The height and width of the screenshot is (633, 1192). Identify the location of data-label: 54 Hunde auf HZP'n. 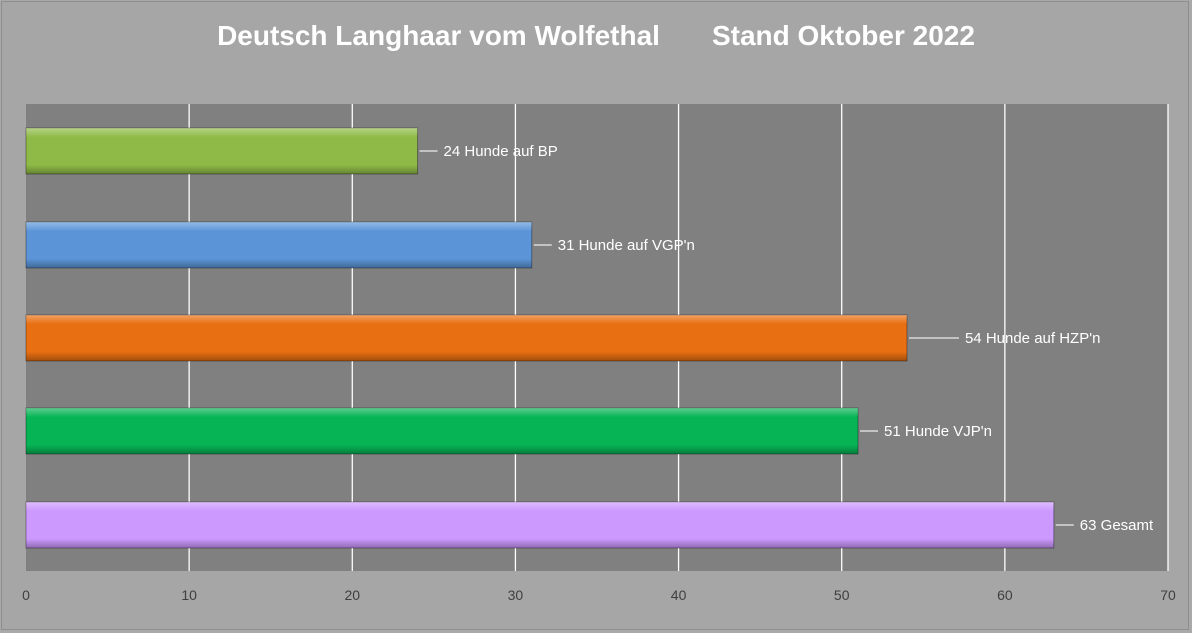
(1032, 338).